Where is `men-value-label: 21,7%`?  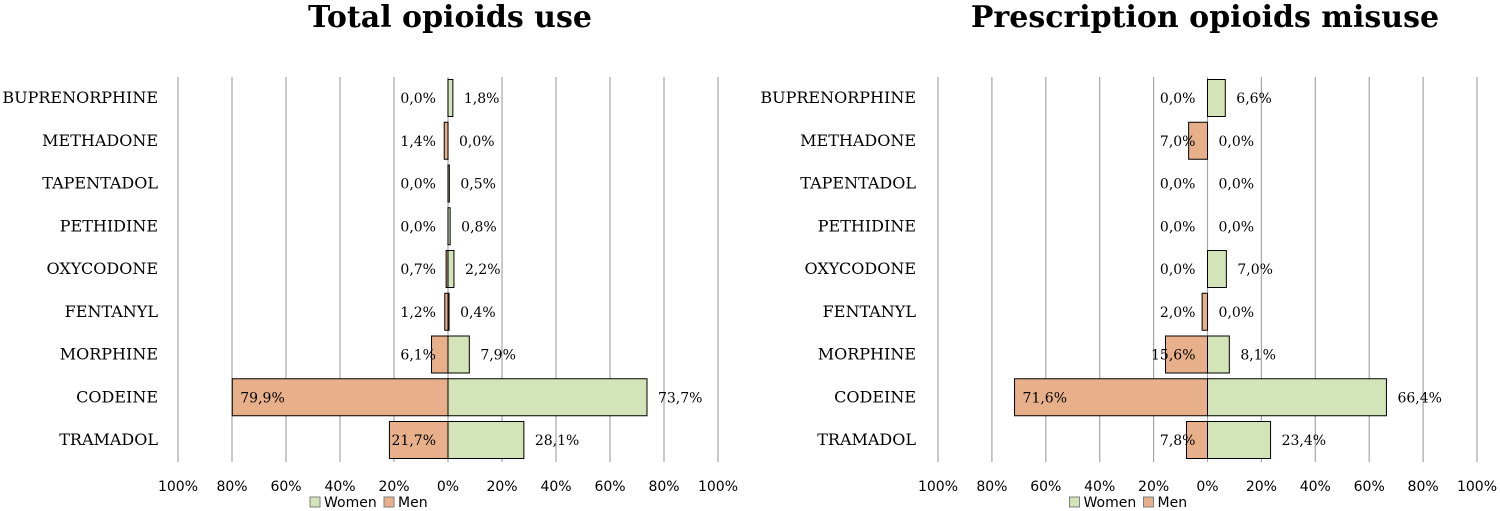 men-value-label: 21,7% is located at coordinates (414, 441).